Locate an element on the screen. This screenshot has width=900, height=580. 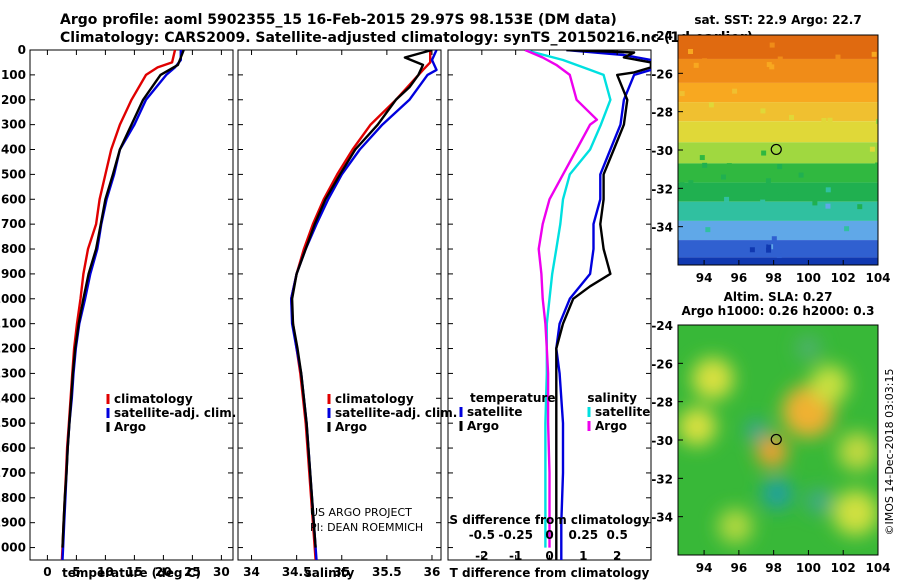
temperature-legend-2: Argo is located at coordinates (130, 427).